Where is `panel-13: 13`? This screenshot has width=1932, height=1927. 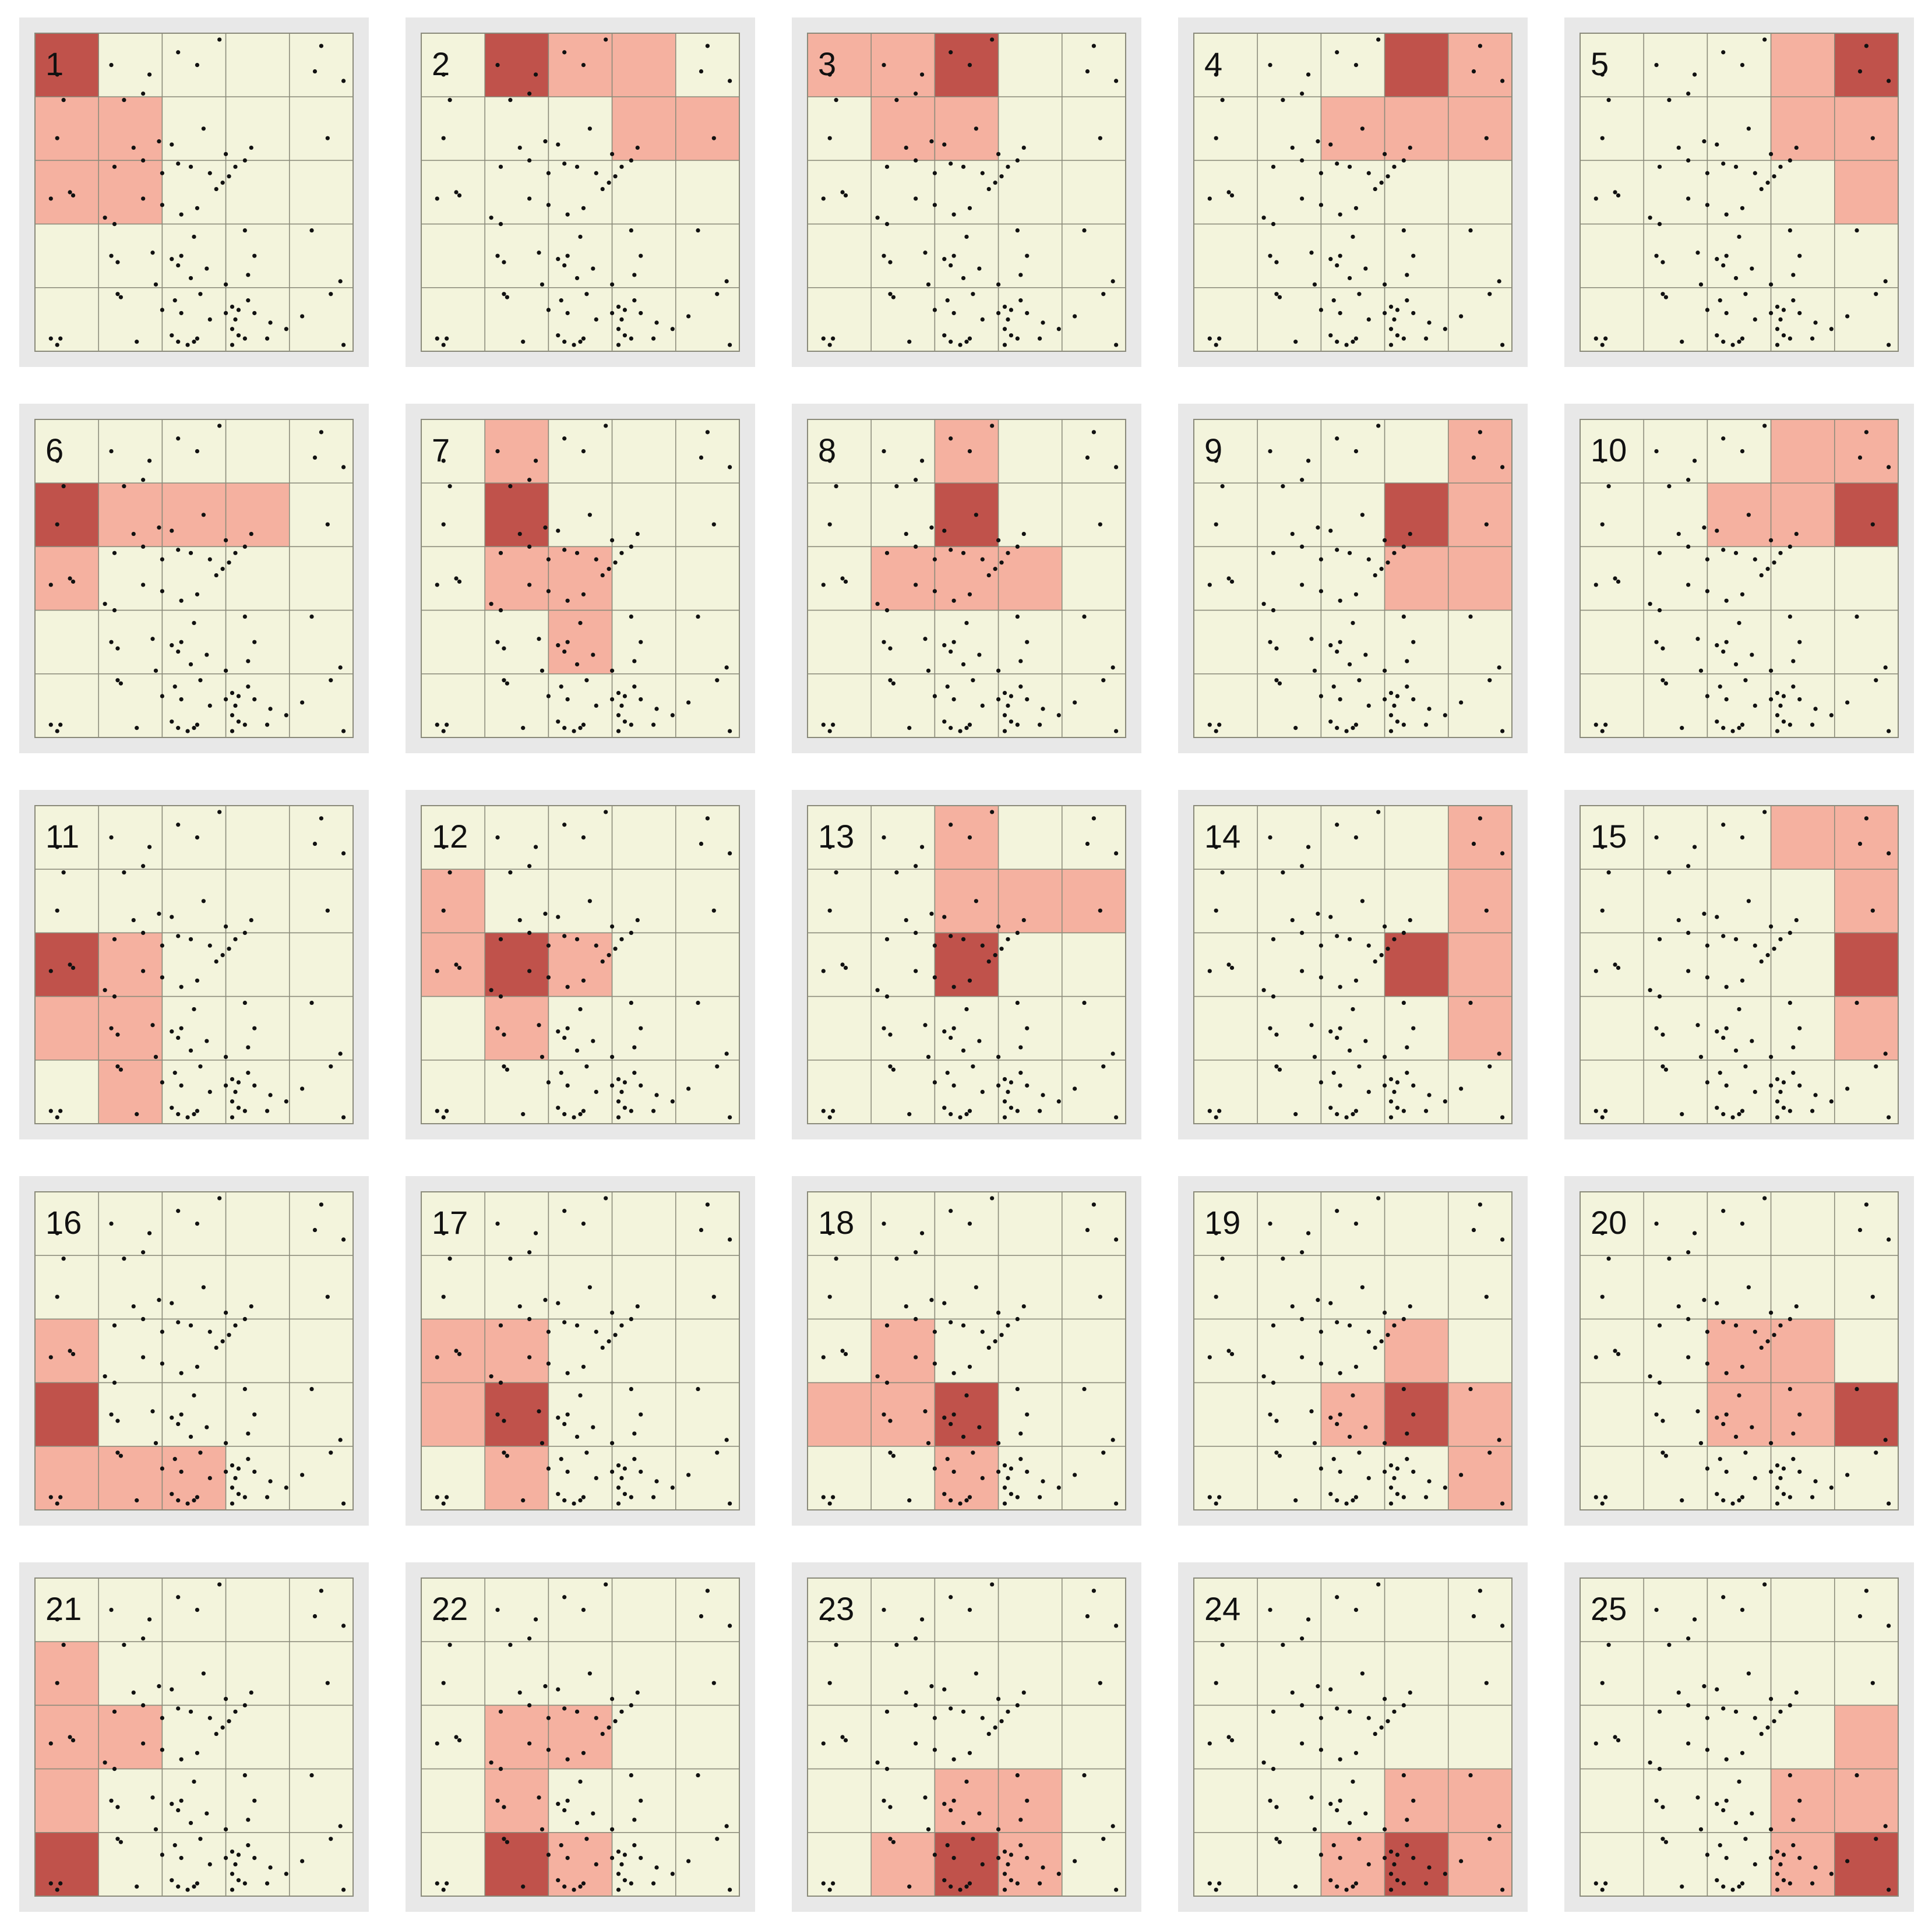 panel-13: 13 is located at coordinates (966, 964).